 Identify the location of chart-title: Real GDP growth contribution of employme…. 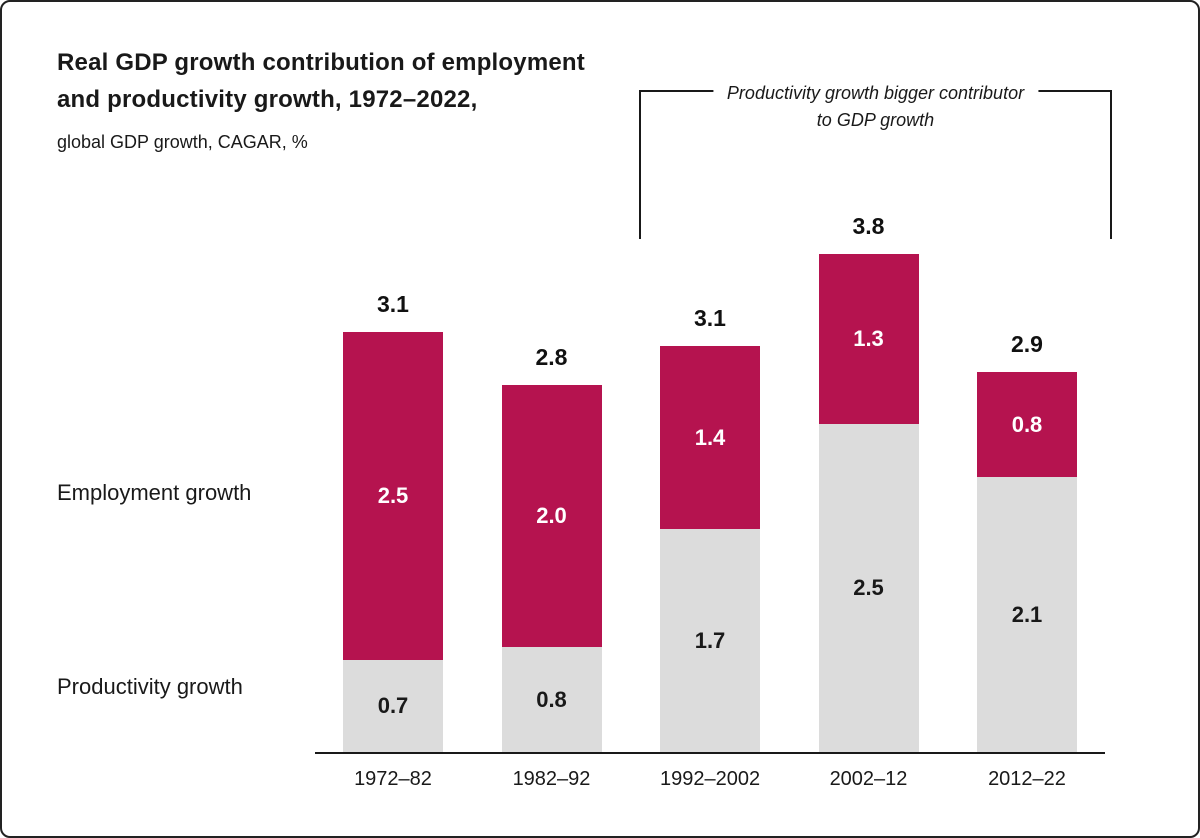
(321, 81).